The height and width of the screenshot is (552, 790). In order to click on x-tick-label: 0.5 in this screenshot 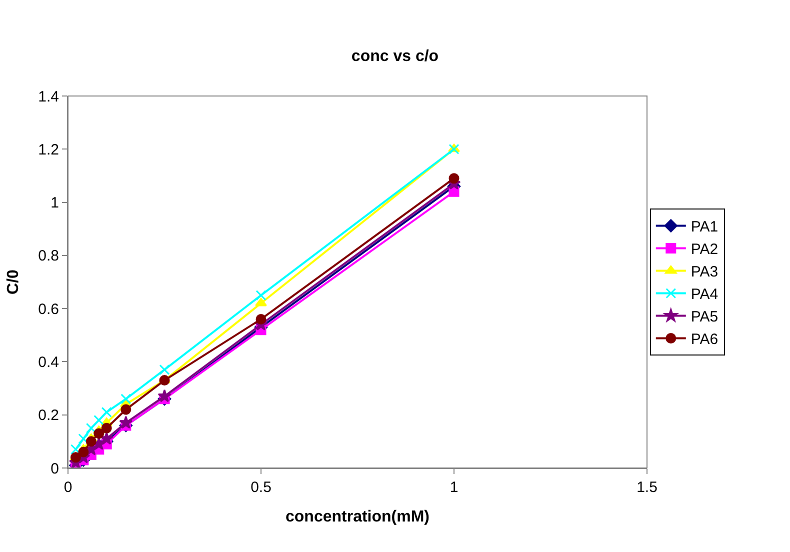, I will do `click(261, 487)`.